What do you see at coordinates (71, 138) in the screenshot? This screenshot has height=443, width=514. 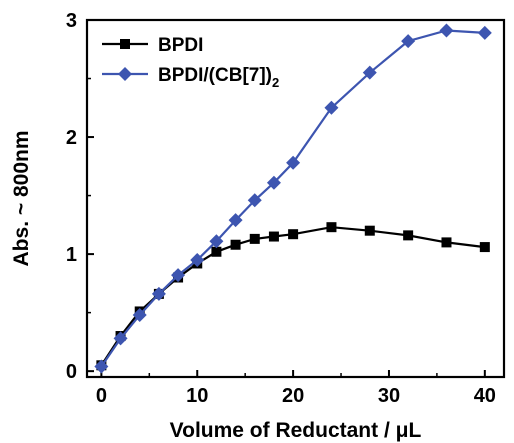 I see `y-tick-label: 2` at bounding box center [71, 138].